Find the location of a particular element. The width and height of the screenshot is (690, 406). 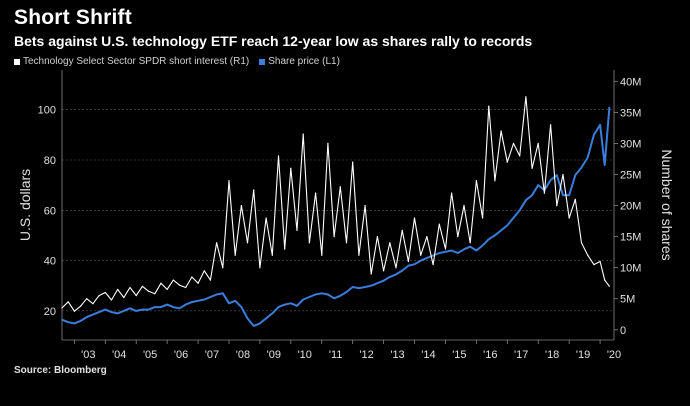

right-tick-label-1: 5M is located at coordinates (627, 300).